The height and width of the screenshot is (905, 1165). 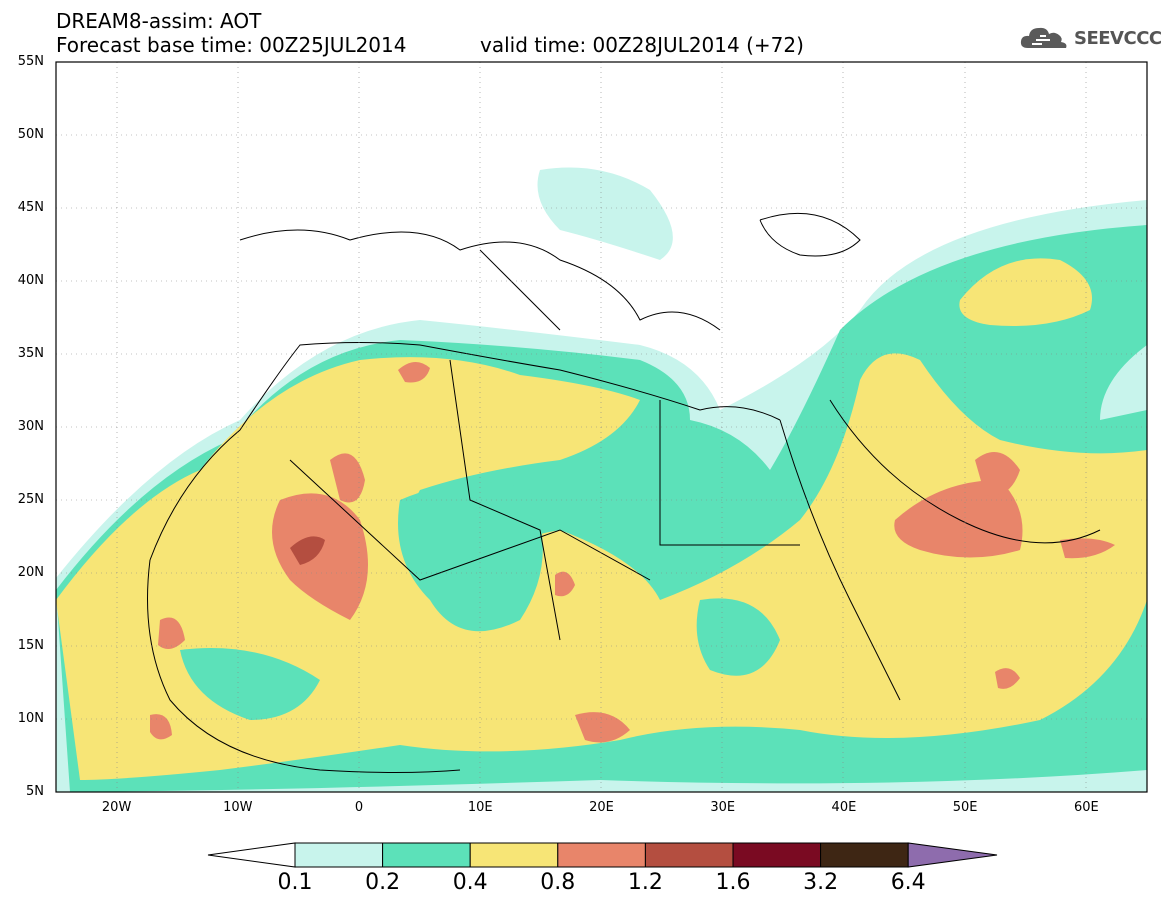 What do you see at coordinates (30, 499) in the screenshot?
I see `lat-label: 25N` at bounding box center [30, 499].